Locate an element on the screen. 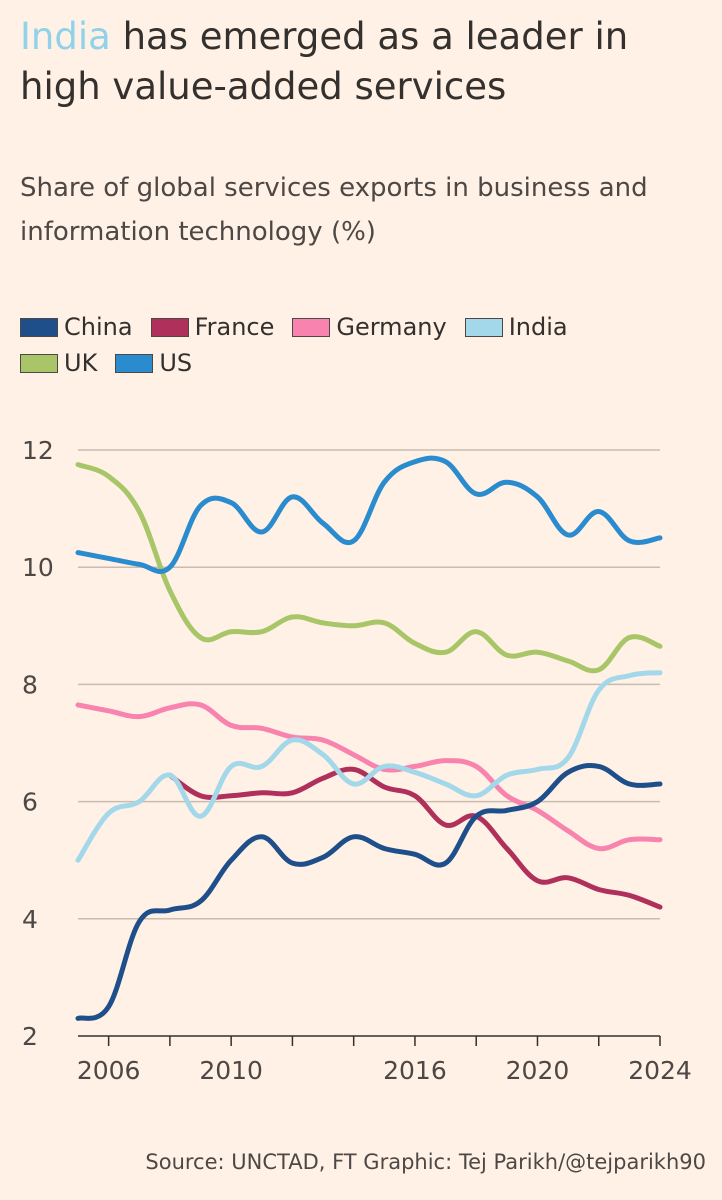  x-tick-label-2020: 2020 is located at coordinates (538, 1070).